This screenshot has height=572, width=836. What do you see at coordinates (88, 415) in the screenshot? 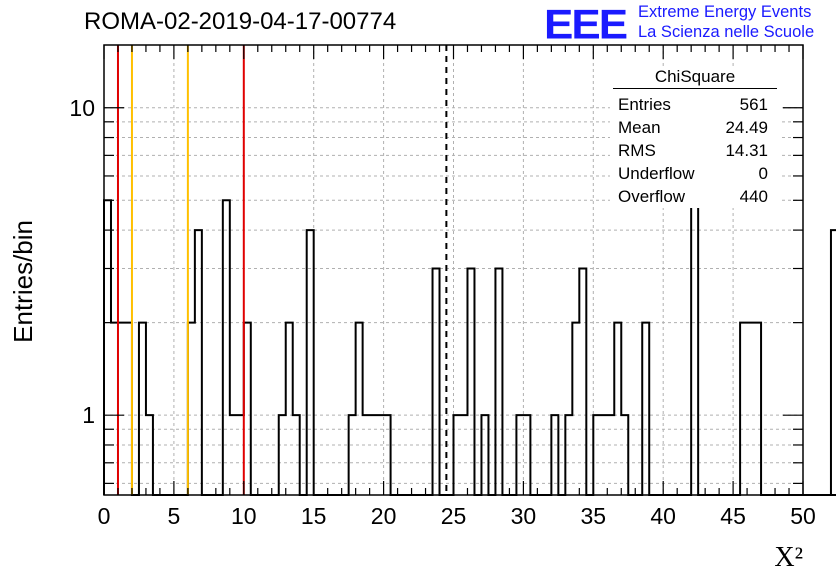
I see `y-tick-label: 1` at bounding box center [88, 415].